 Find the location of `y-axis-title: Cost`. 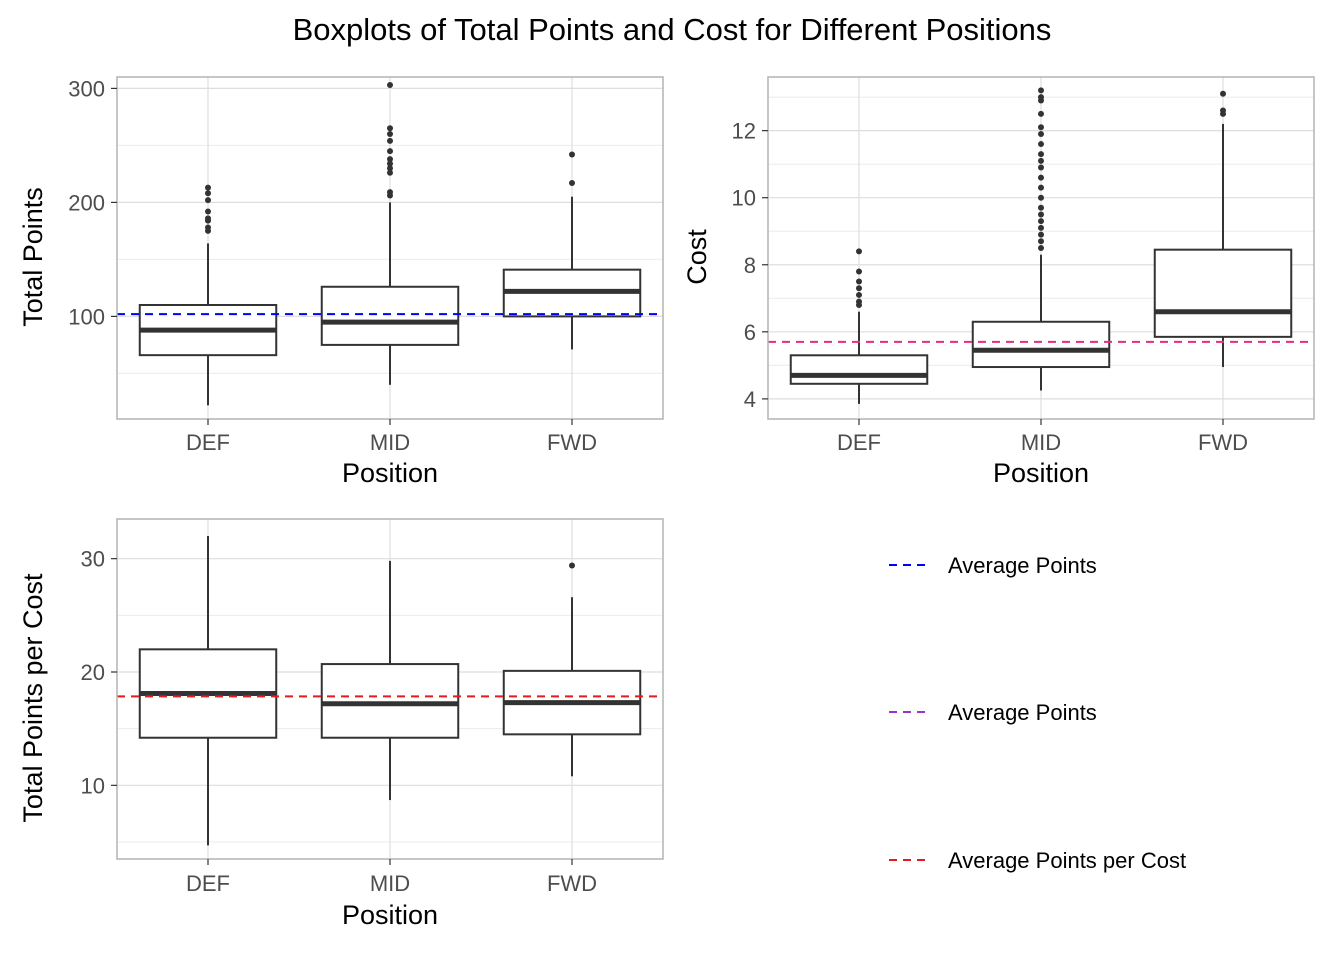

y-axis-title: Cost is located at coordinates (697, 257).